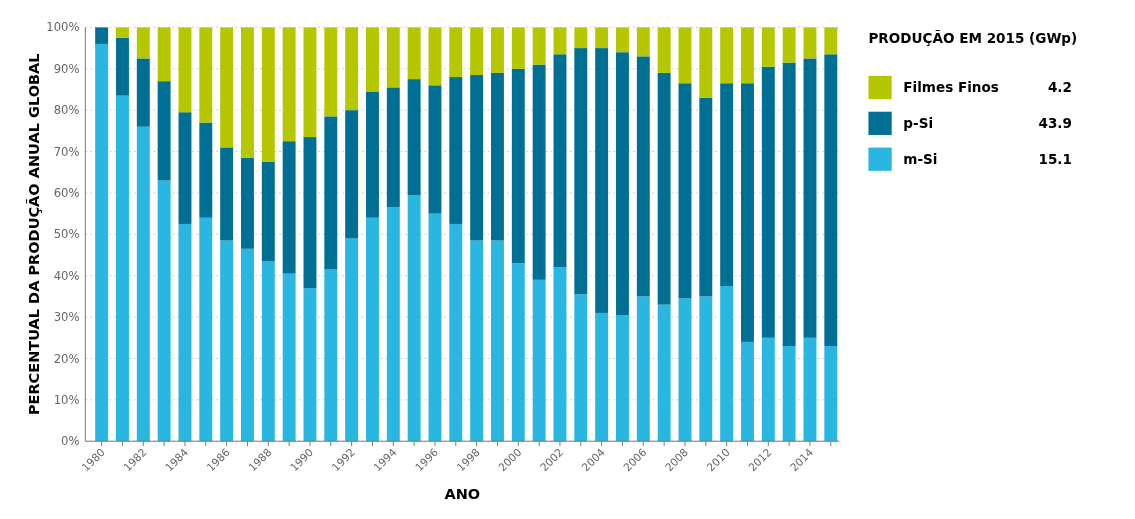  Describe the element at coordinates (66, 358) in the screenshot. I see `y-tick-label: 20%` at that location.